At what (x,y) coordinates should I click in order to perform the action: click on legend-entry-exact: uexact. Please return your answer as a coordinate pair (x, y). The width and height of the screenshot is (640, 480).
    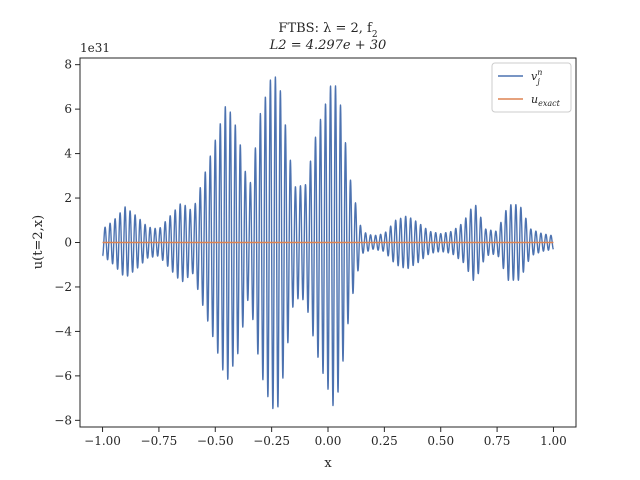
    Looking at the image, I should click on (546, 100).